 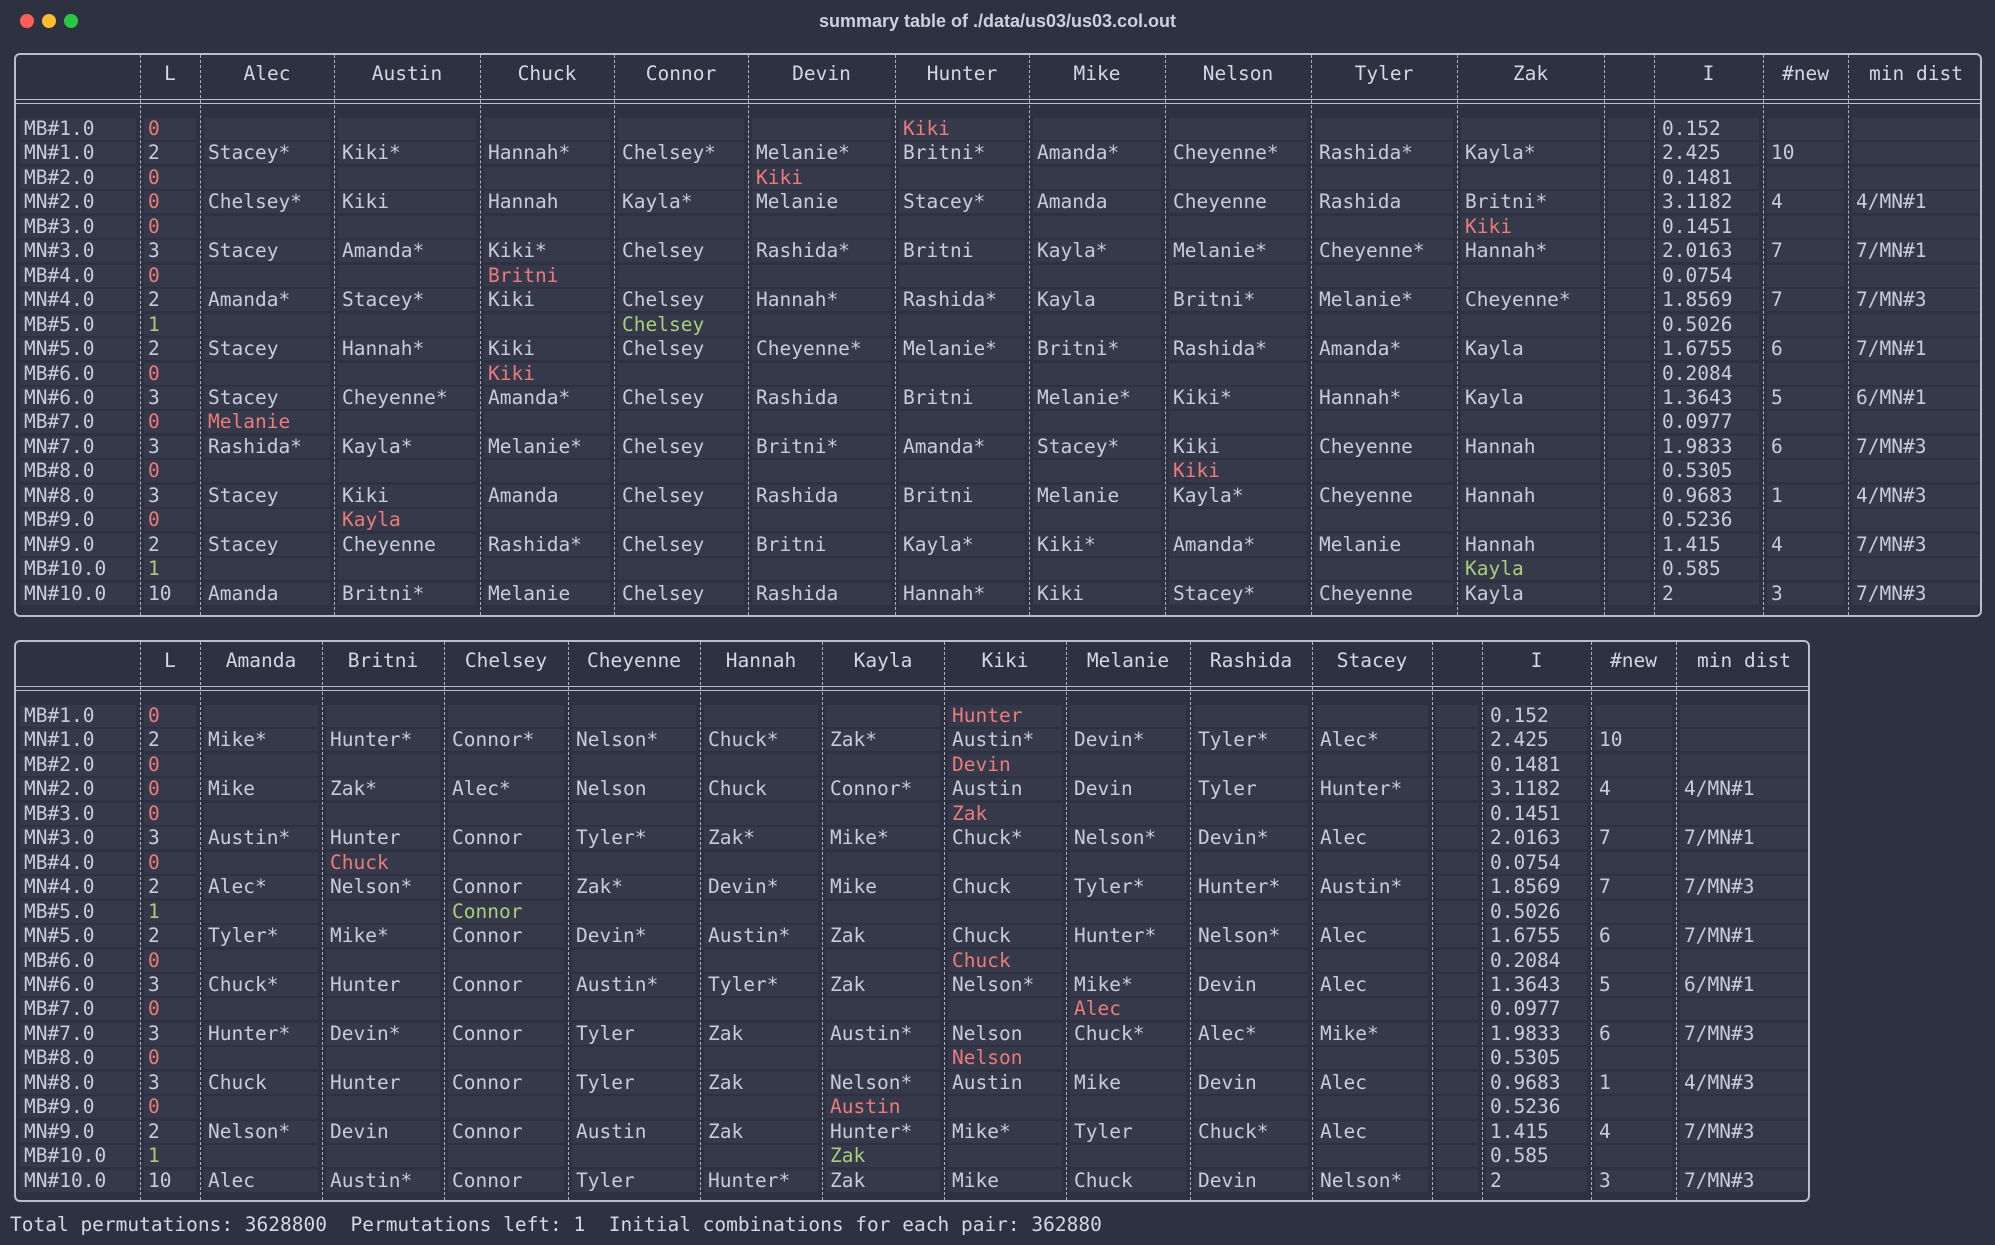 I want to click on row-l-value: 1, so click(x=170, y=569).